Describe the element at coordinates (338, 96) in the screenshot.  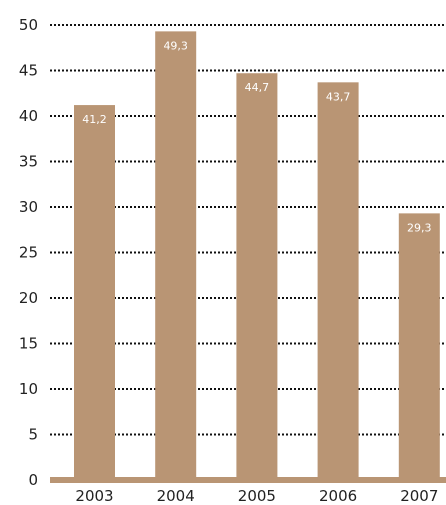
I see `data-label-2006: 43,7` at that location.